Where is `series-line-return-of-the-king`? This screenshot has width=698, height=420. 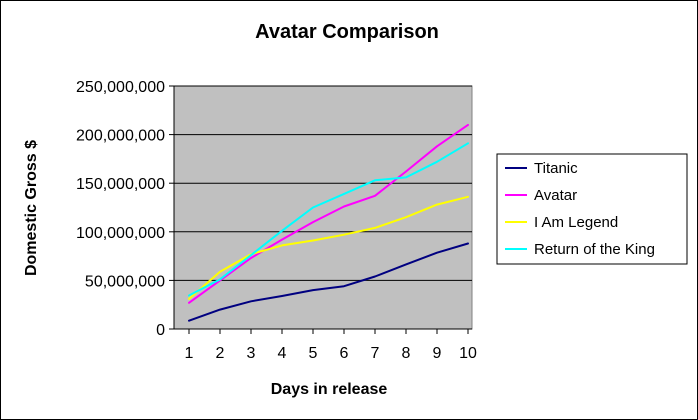 series-line-return-of-the-king is located at coordinates (328, 219).